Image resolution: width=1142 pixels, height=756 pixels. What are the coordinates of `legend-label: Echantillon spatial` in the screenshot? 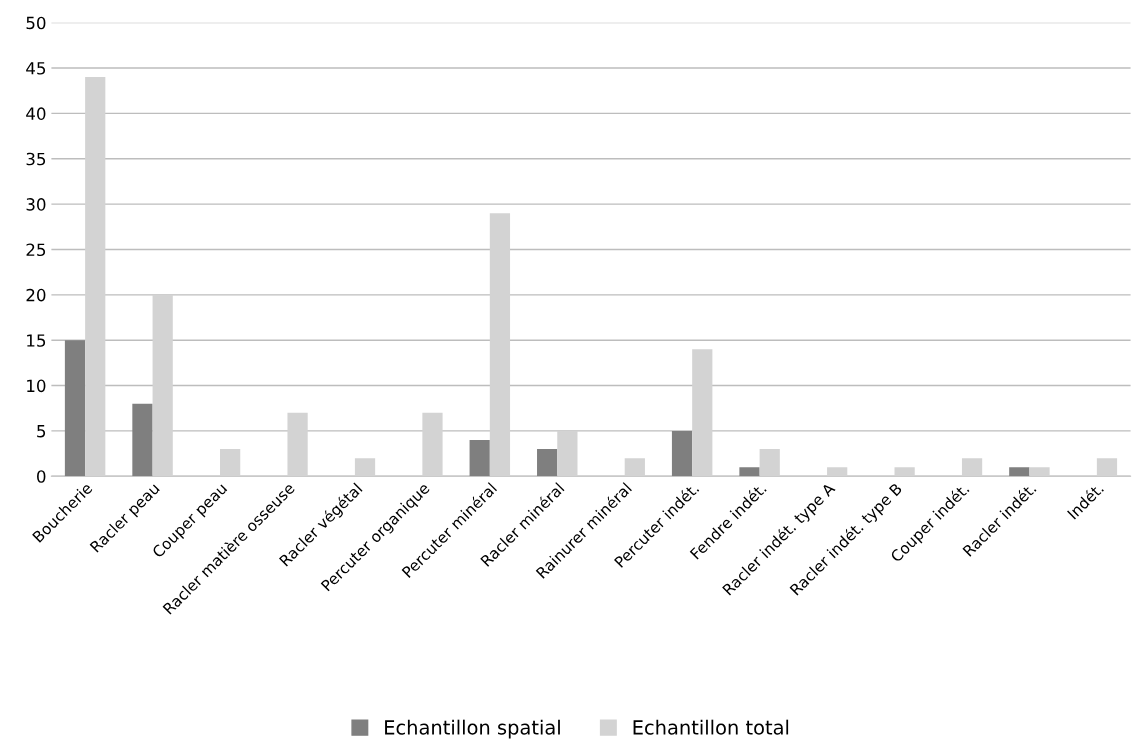 It's located at (472, 729).